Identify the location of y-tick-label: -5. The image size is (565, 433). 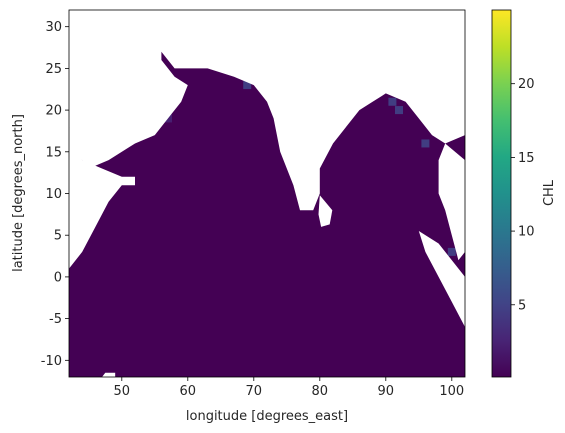
(55, 319).